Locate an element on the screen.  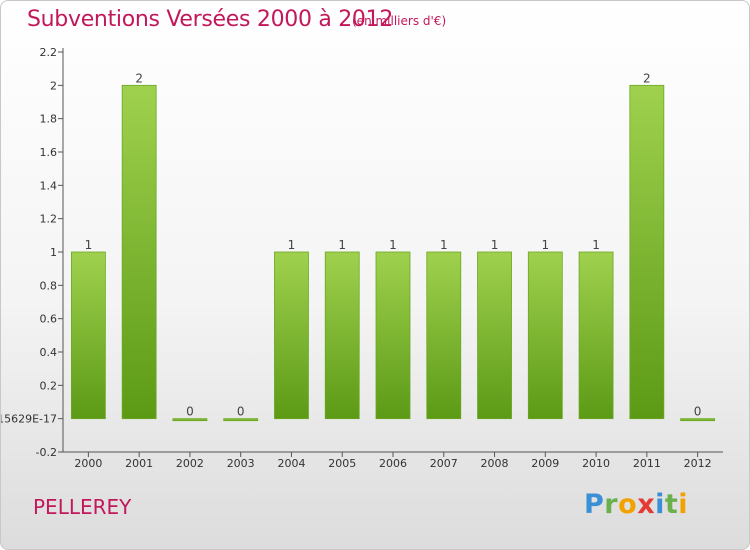
y-tick-label: -15629E-17 is located at coordinates (29, 419).